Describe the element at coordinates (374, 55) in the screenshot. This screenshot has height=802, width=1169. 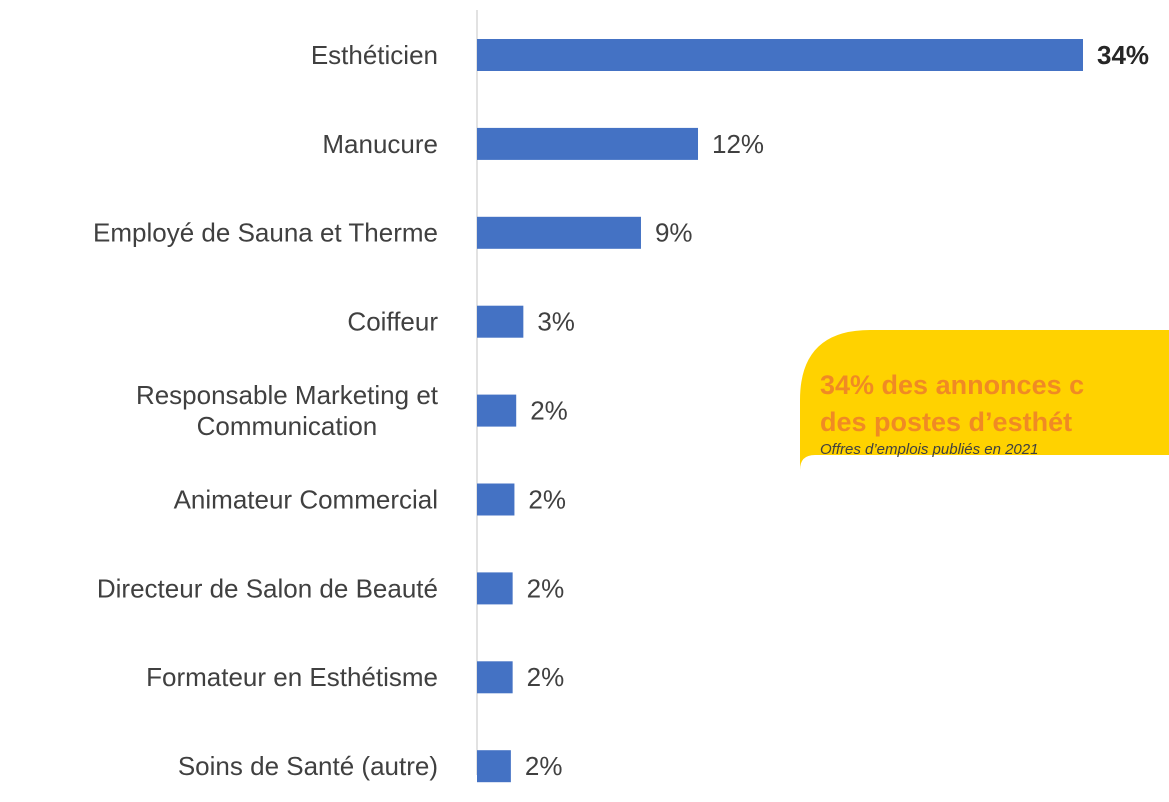
I see `category-label: Esthéticien` at that location.